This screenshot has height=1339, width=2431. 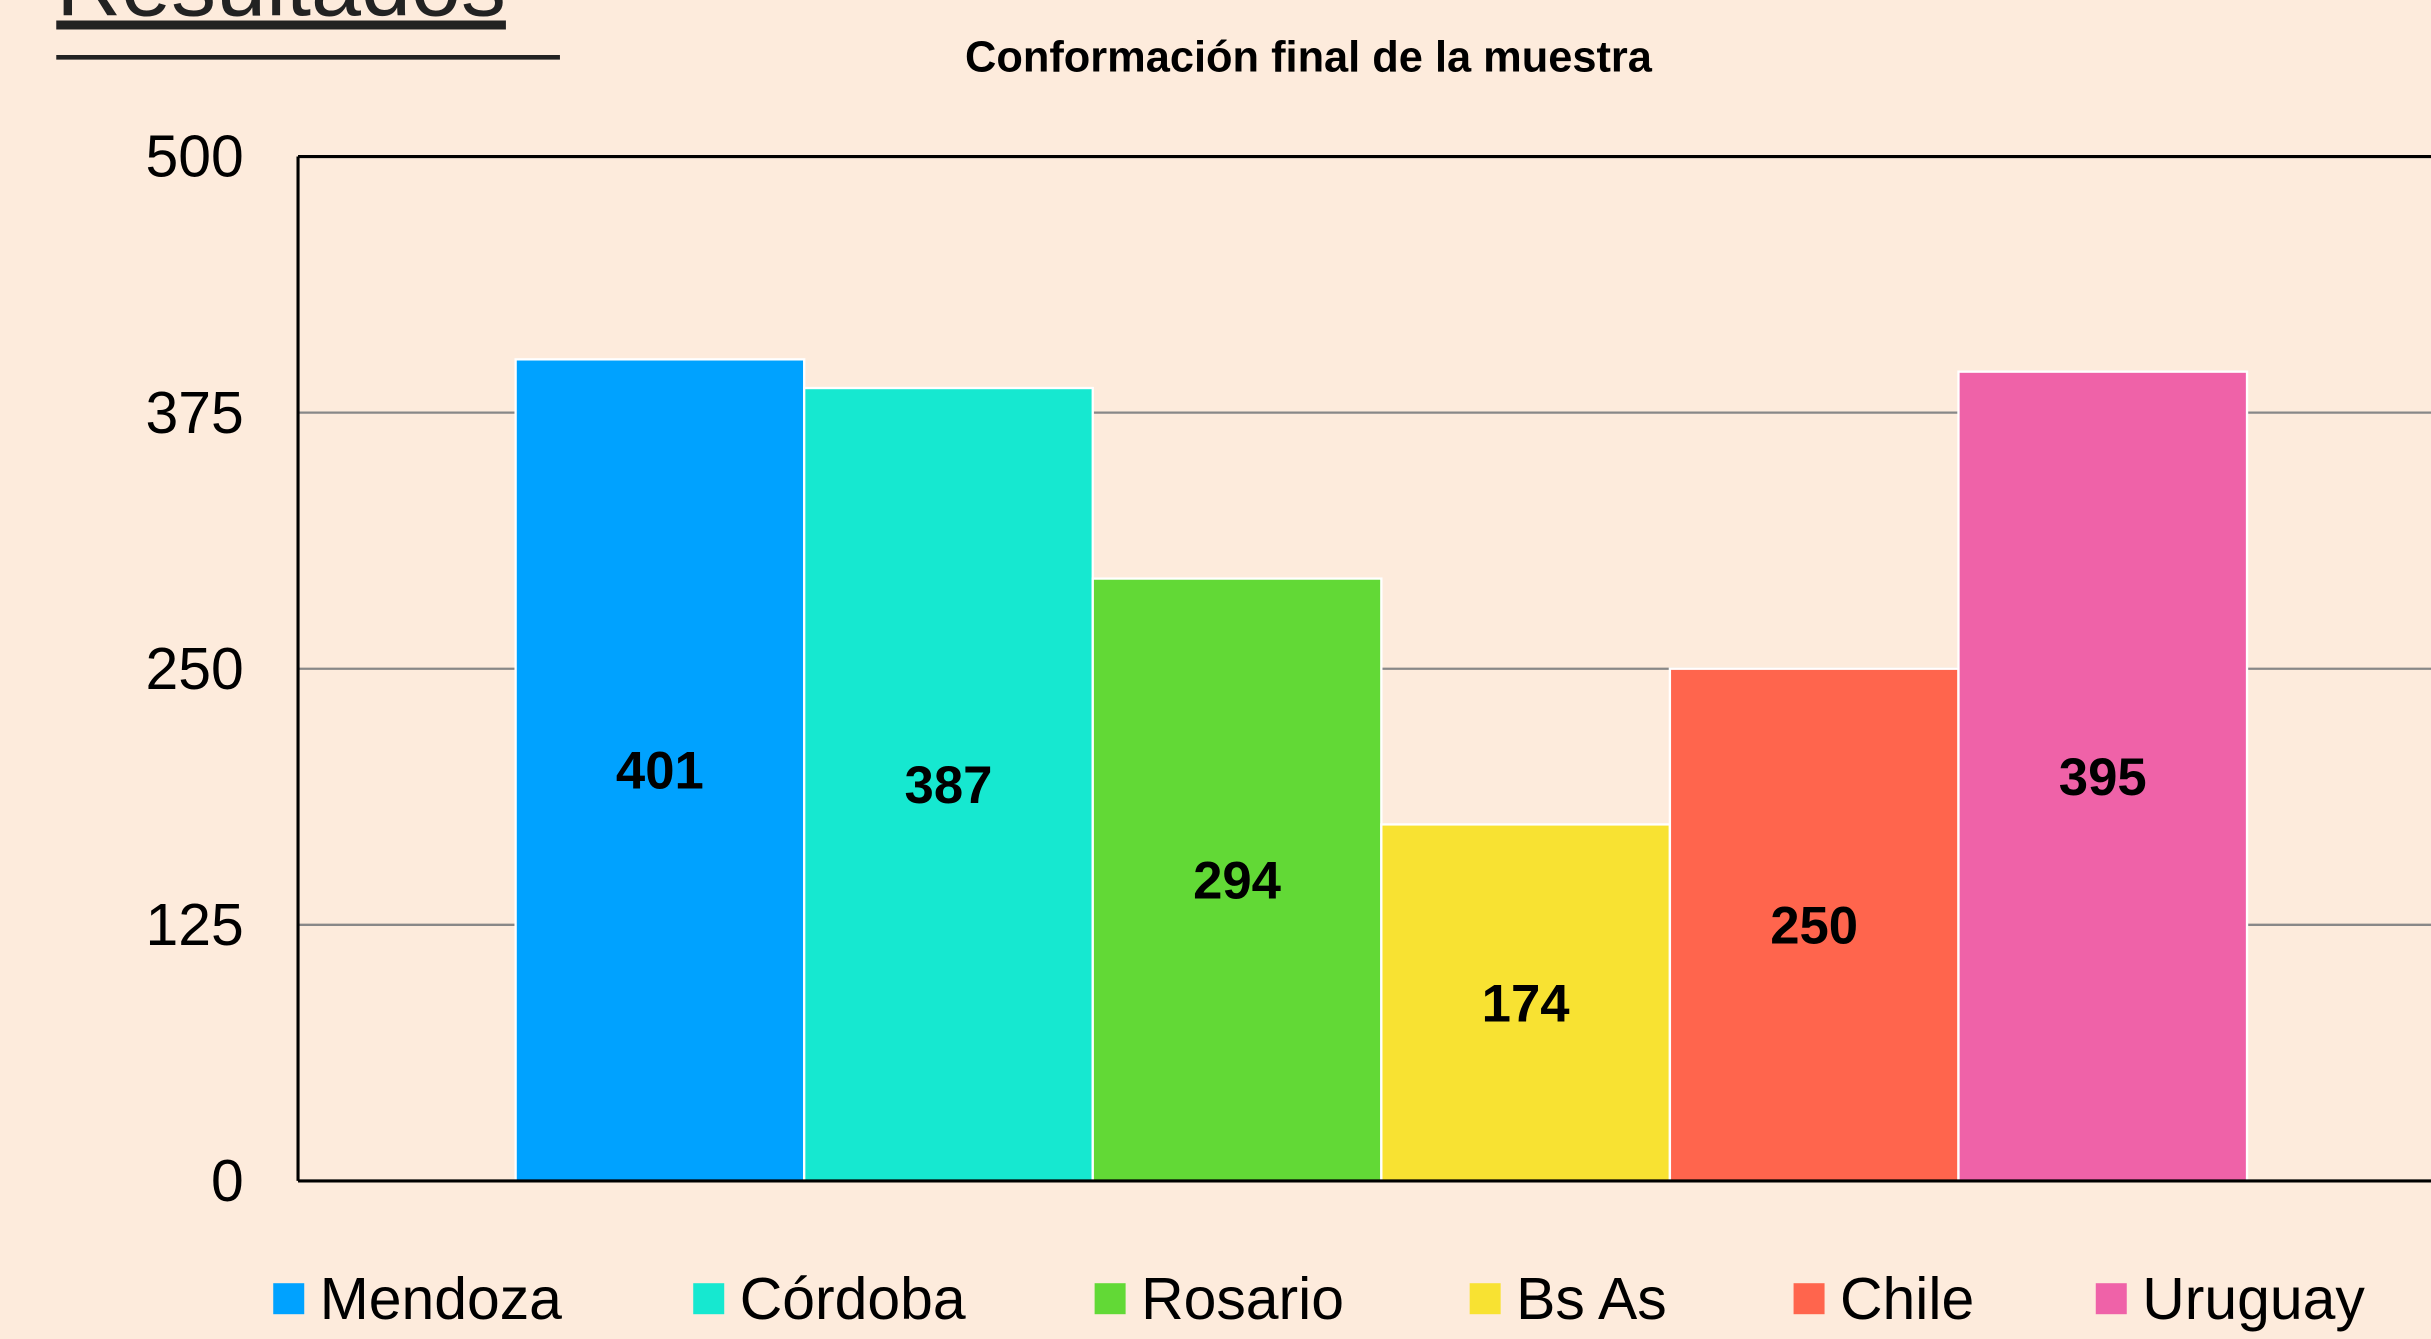 What do you see at coordinates (660, 771) in the screenshot?
I see `data-label: 401` at bounding box center [660, 771].